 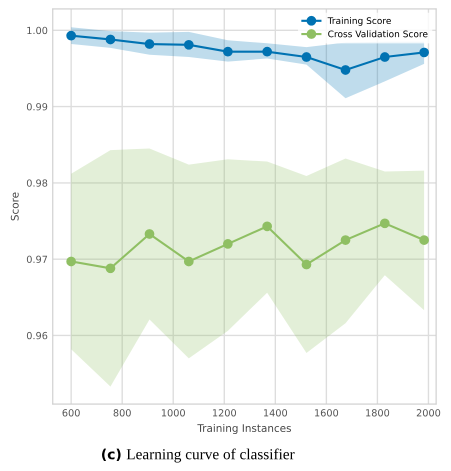 What do you see at coordinates (37, 106) in the screenshot?
I see `y-tick-label: 0.99` at bounding box center [37, 106].